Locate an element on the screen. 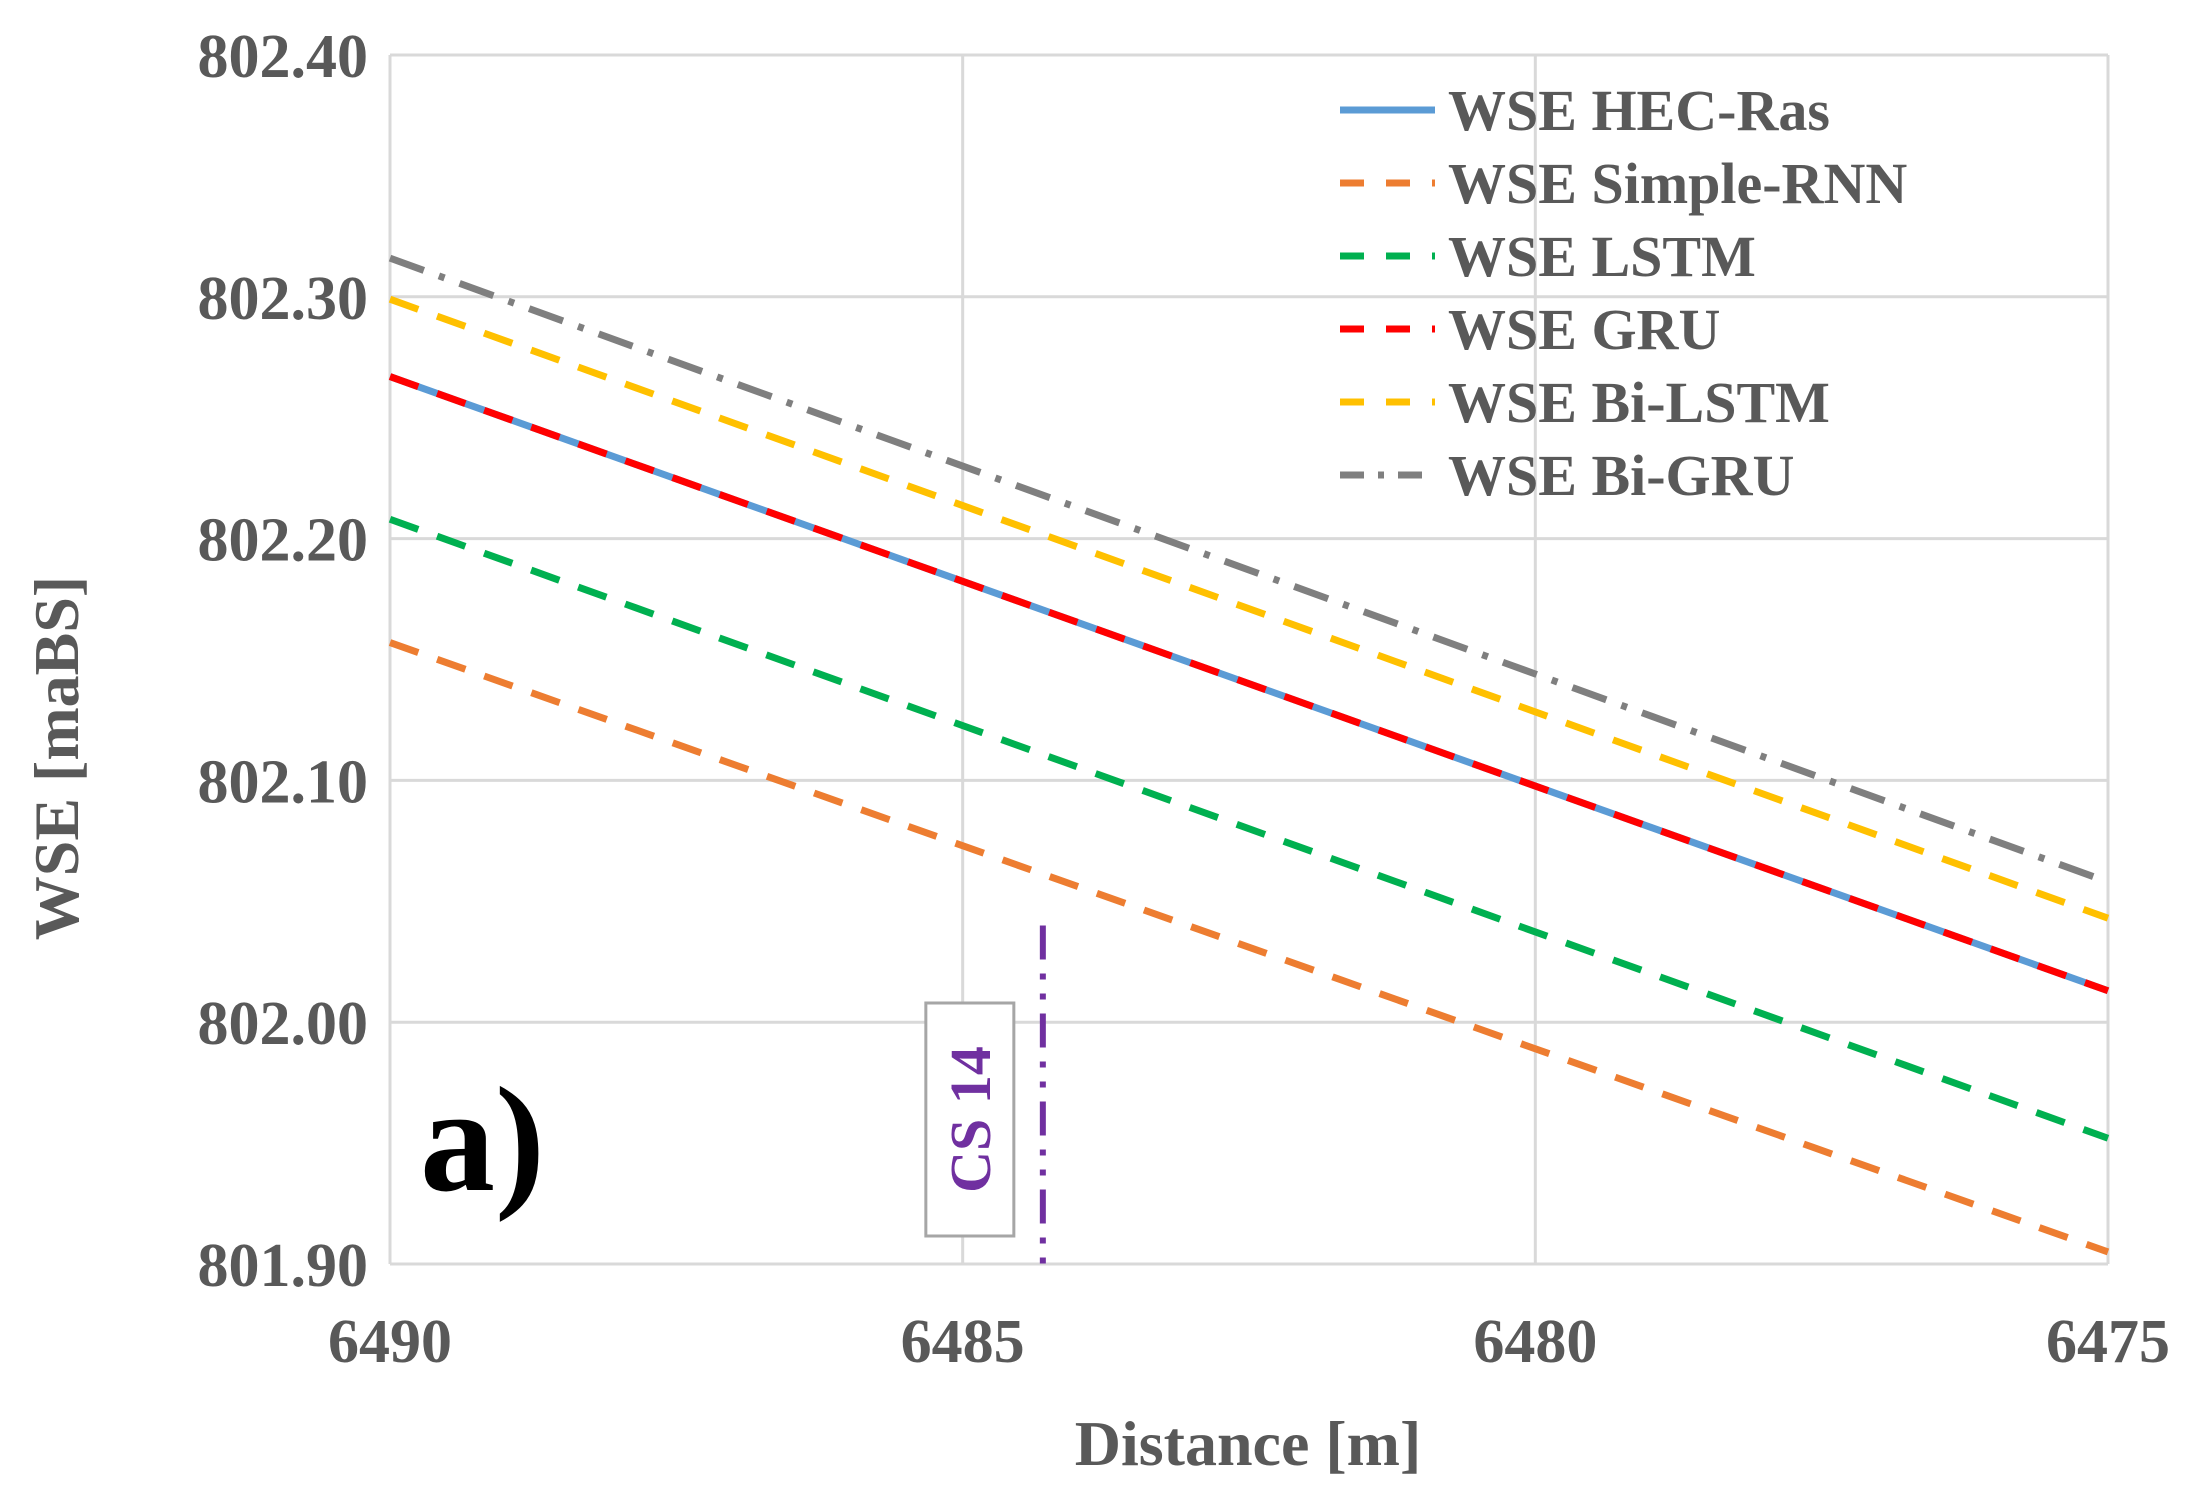 This screenshot has width=2197, height=1499. cs-marker-box is located at coordinates (970, 1119).